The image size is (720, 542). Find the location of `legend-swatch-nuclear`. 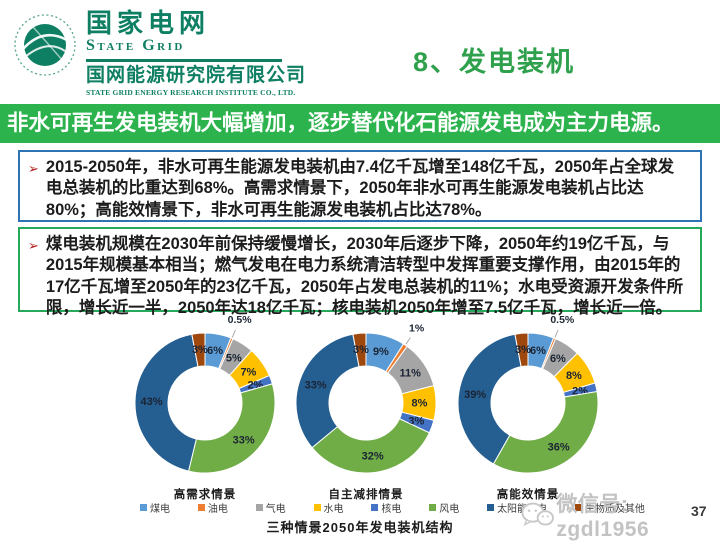

legend-swatch-nuclear is located at coordinates (375, 507).